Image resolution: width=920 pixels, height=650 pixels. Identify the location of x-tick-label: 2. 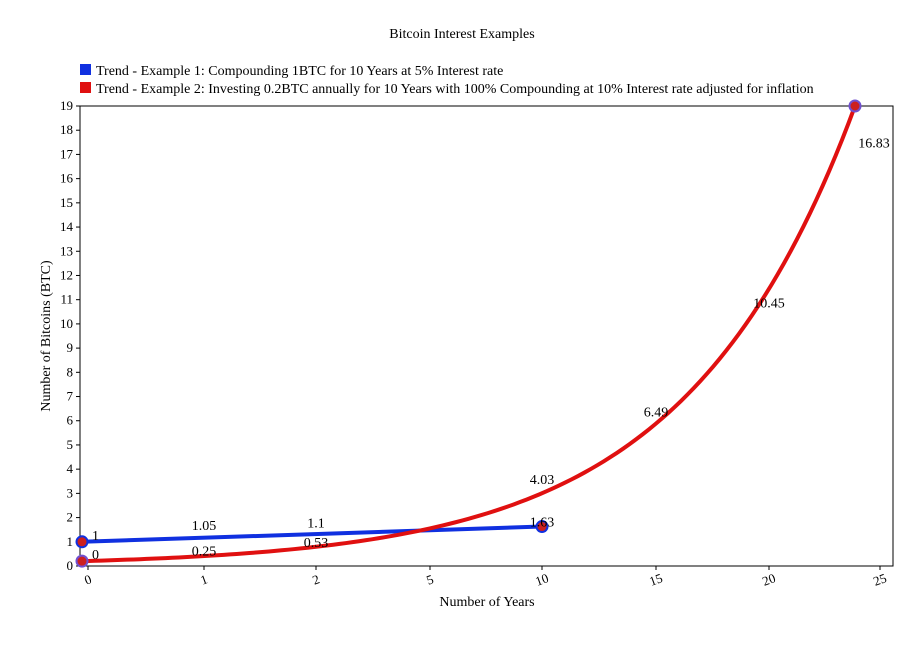
(315, 579).